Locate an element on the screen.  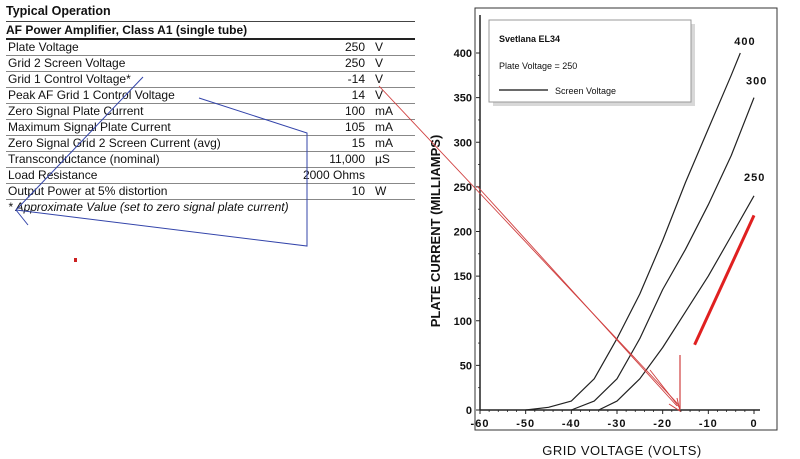
x-tick-label: -40 is located at coordinates (571, 424).